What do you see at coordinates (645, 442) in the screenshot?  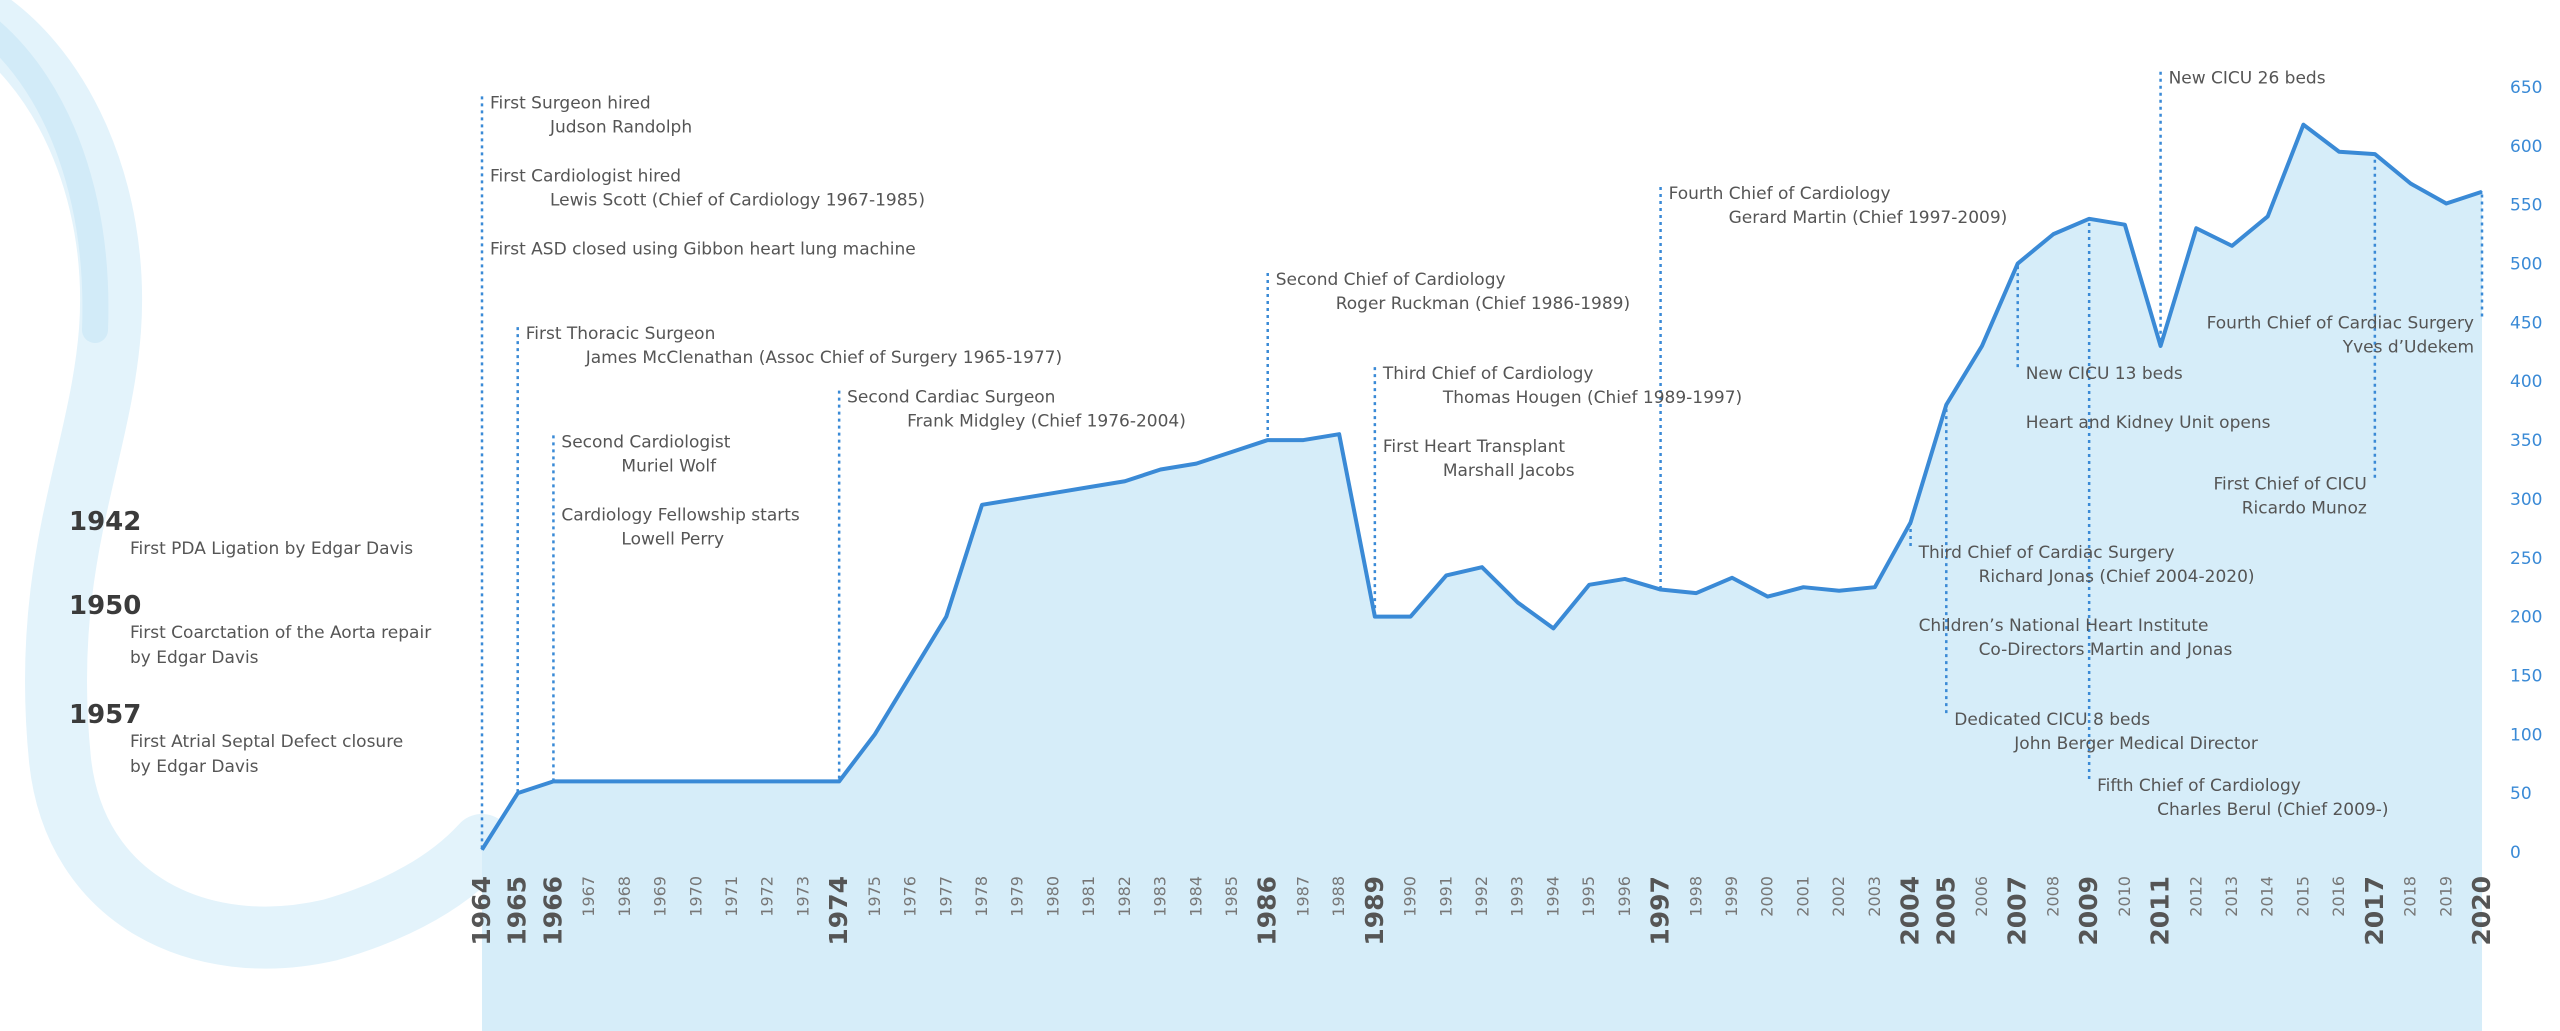 I see `annotation-title: Second Cardiologist` at bounding box center [645, 442].